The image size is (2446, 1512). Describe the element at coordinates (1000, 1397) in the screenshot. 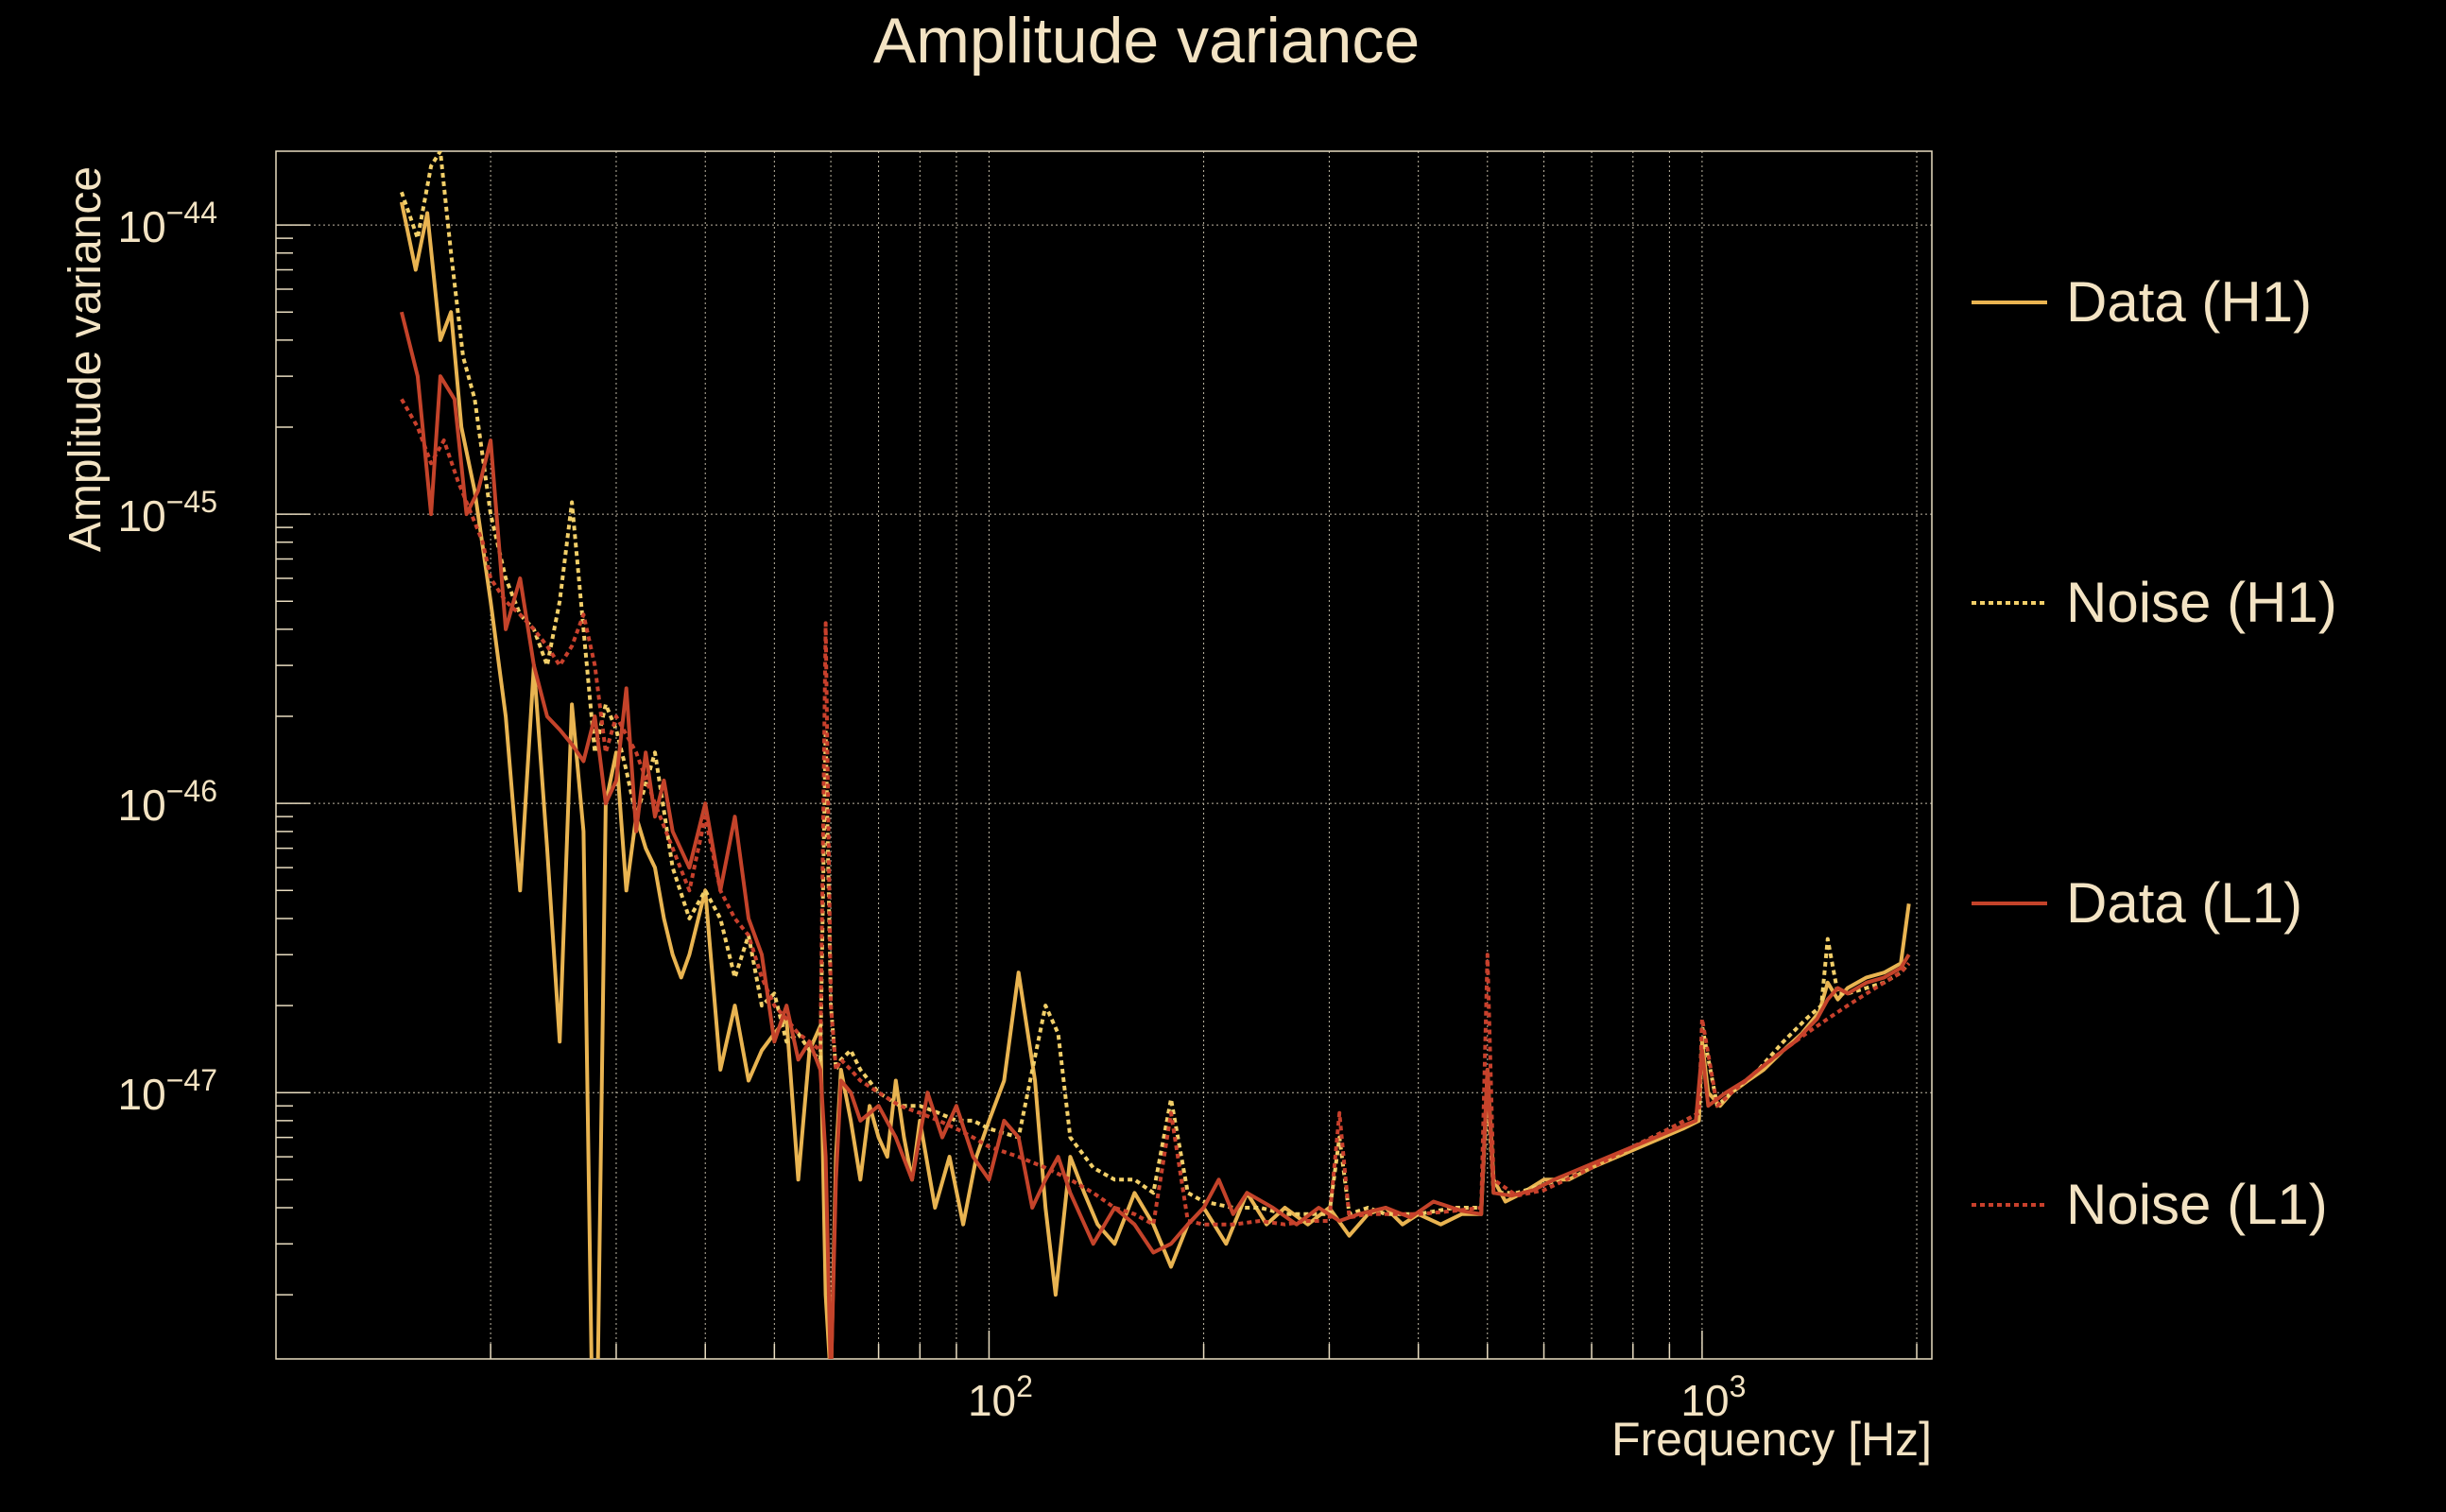

I see `x-tick-label: 10²` at that location.